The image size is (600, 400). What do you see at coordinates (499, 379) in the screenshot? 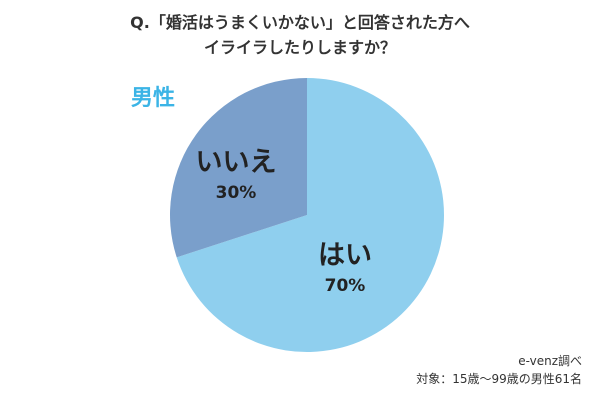
I see `respondents-text: 対象：15歳〜99歳の男性61名` at bounding box center [499, 379].